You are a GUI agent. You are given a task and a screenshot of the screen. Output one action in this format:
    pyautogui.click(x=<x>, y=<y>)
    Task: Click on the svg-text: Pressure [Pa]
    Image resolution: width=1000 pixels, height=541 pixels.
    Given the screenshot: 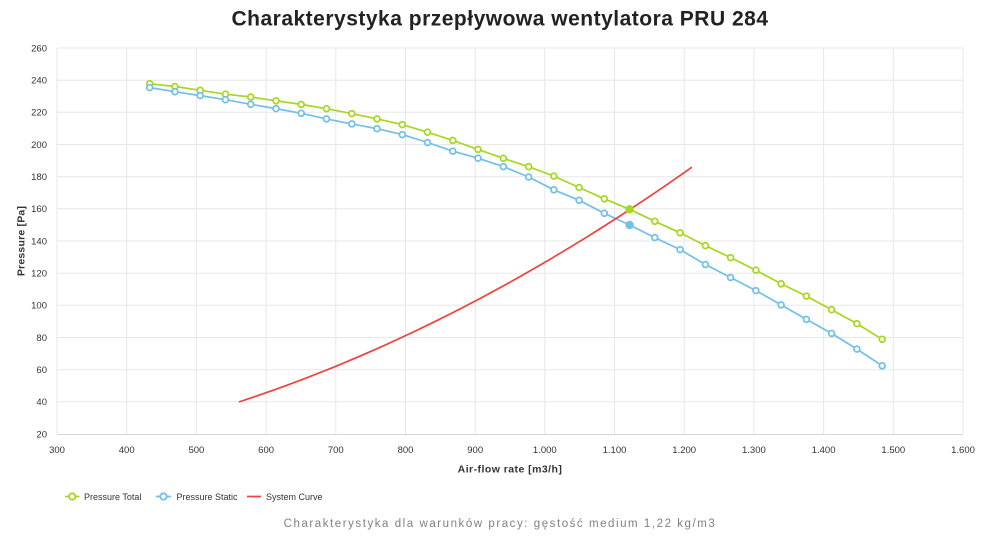 What is the action you would take?
    pyautogui.click(x=22, y=241)
    